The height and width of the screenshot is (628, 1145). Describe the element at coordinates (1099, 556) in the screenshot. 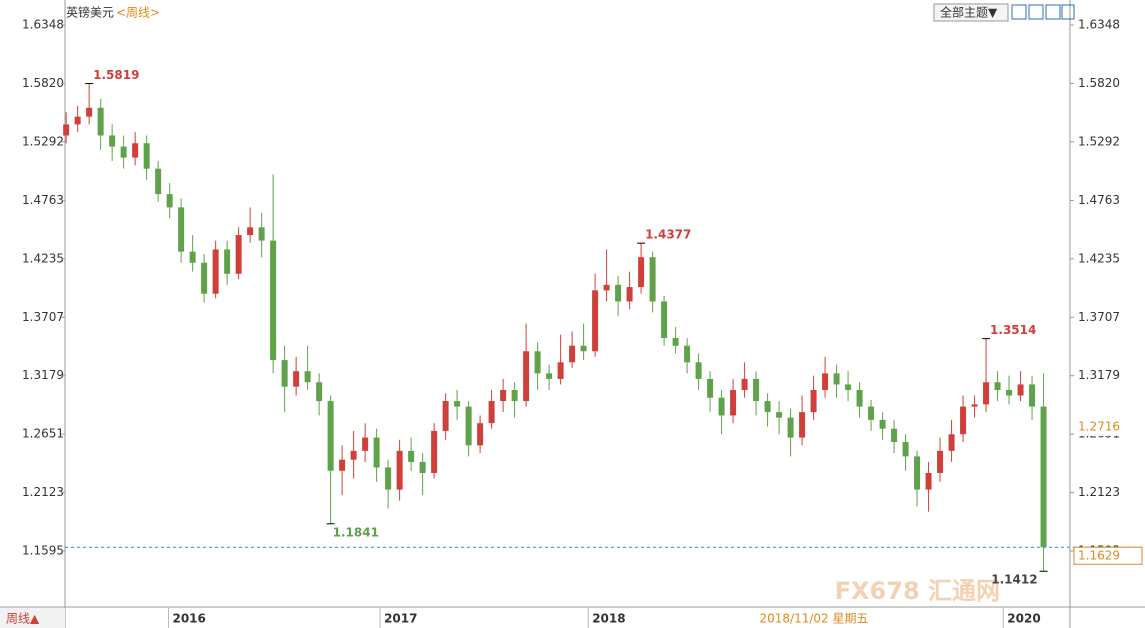

I see `current-price: 1.1629` at that location.